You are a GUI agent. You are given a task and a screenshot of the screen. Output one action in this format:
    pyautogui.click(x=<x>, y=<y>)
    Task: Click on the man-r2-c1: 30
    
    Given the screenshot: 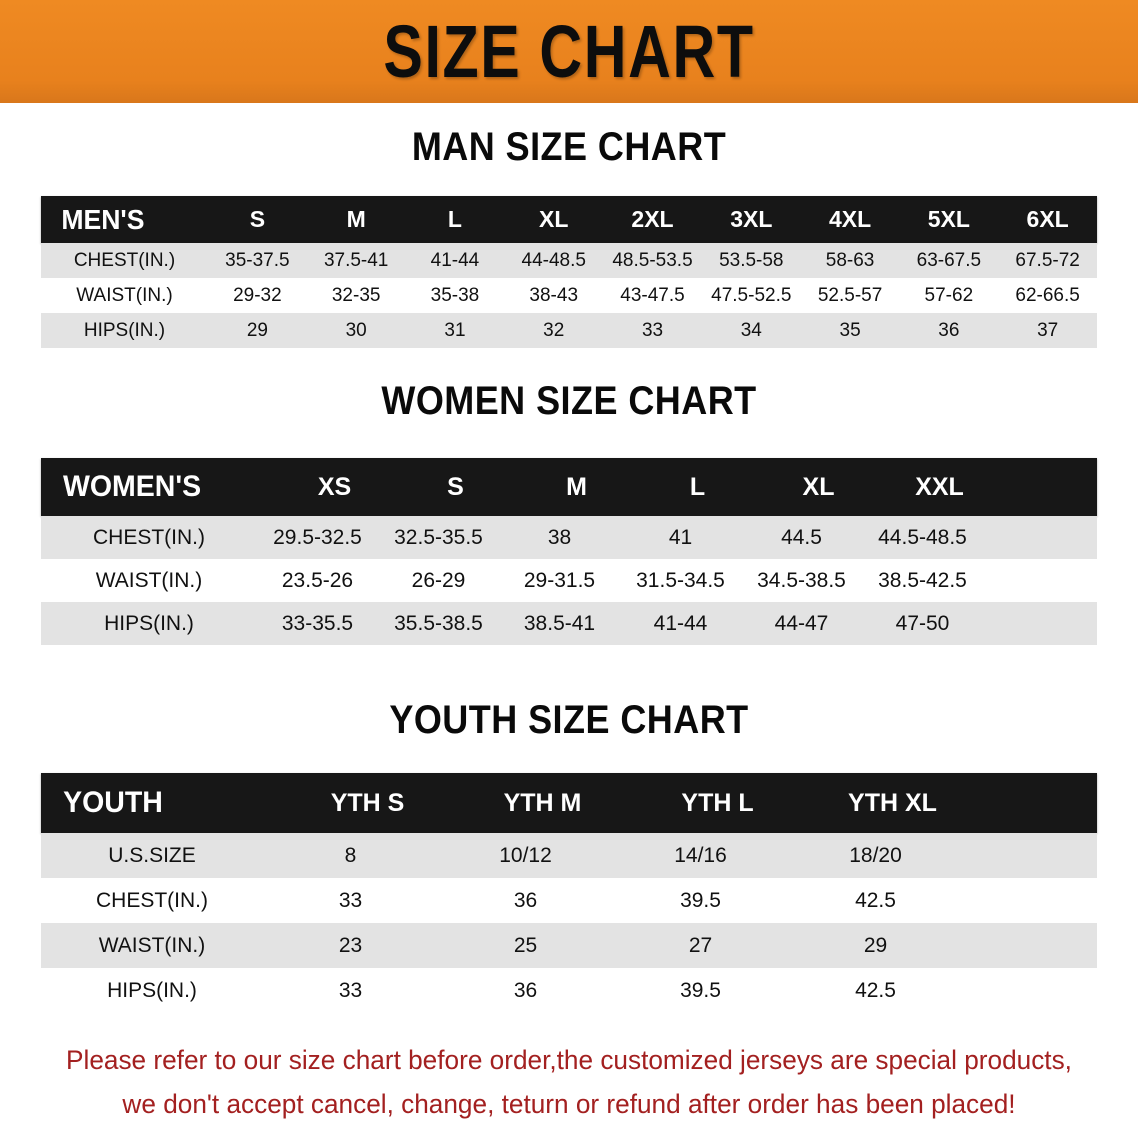 What is the action you would take?
    pyautogui.click(x=356, y=330)
    